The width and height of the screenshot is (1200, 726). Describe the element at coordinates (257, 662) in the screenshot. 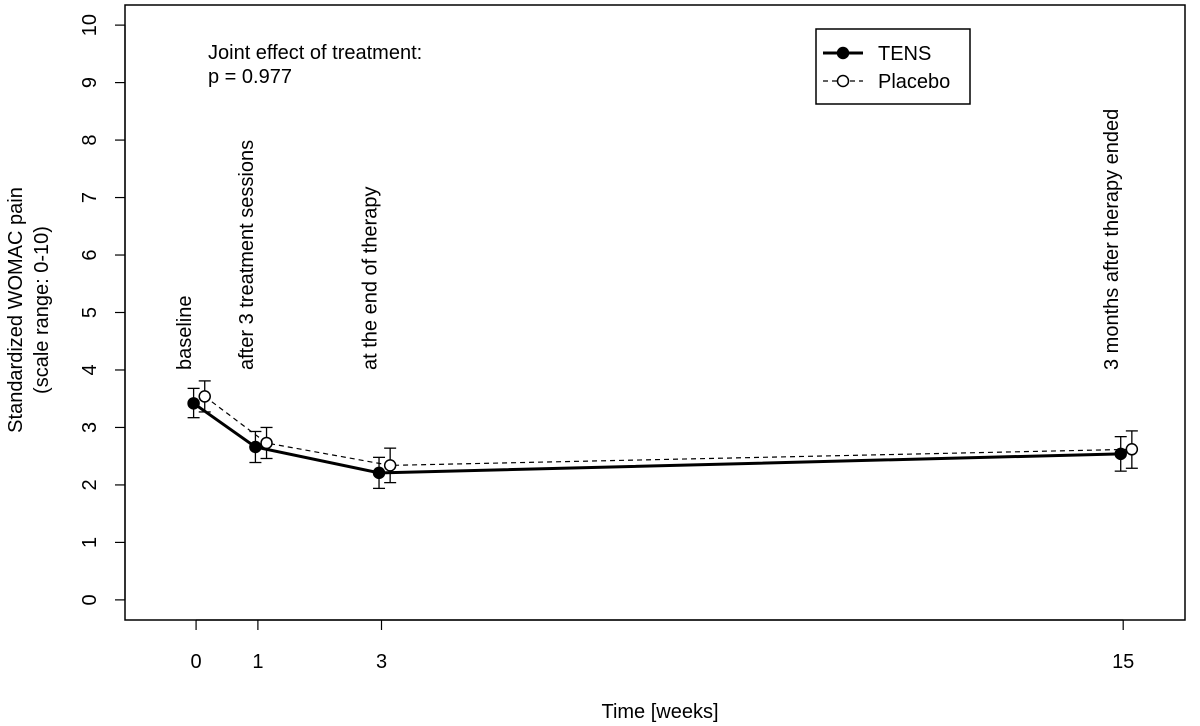

I see `x-tick-label: 1` at that location.